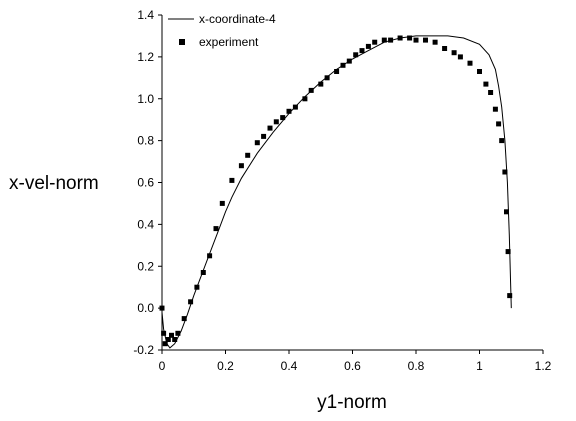 The height and width of the screenshot is (421, 576). I want to click on y-axis-title: x-vel-norm, so click(54, 183).